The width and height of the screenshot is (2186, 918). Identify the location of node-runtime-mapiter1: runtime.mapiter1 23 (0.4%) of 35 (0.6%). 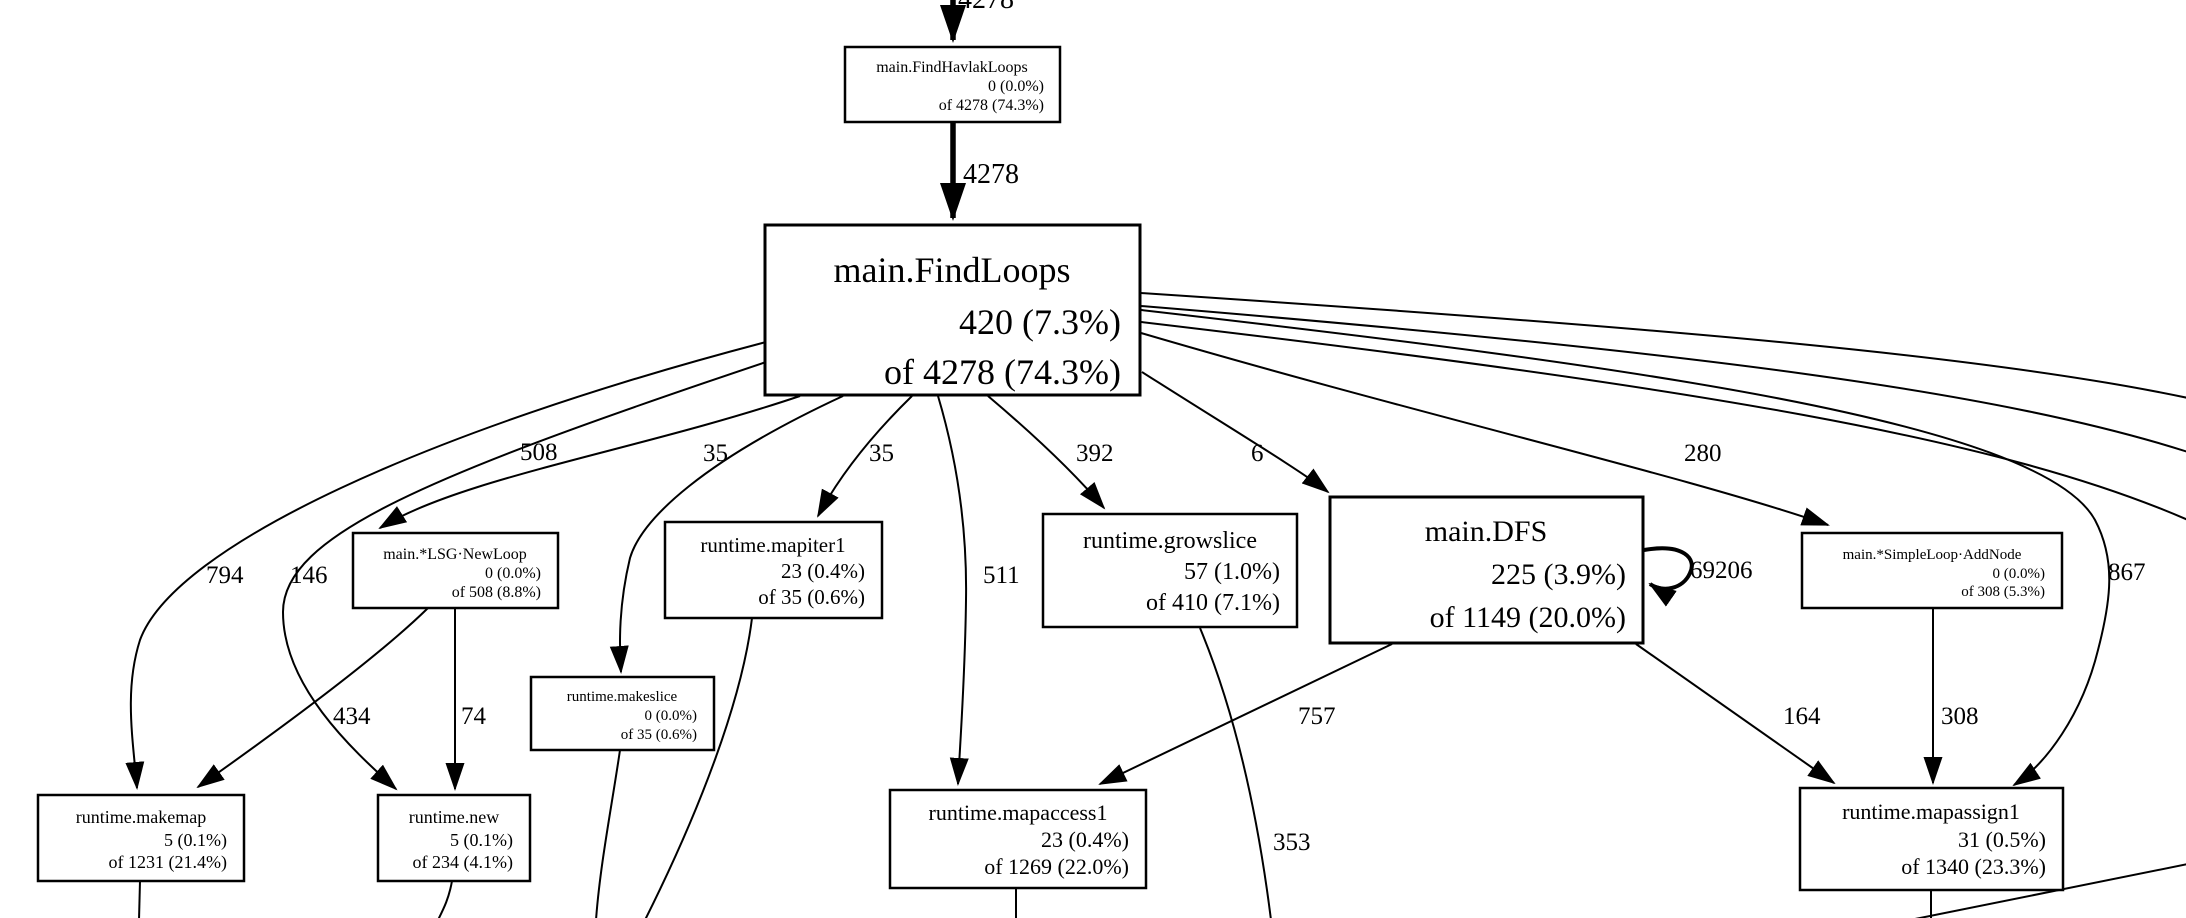
(773, 570).